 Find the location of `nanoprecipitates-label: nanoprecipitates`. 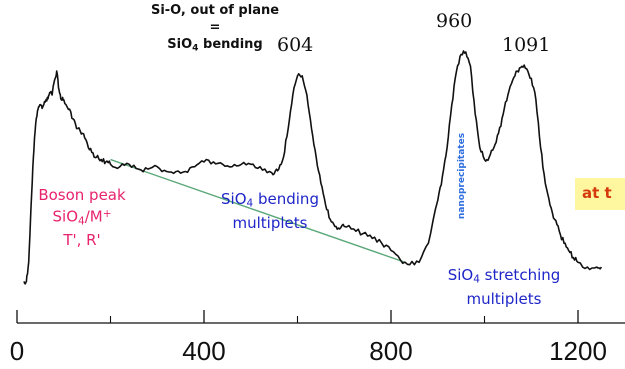

nanoprecipitates-label: nanoprecipitates is located at coordinates (462, 176).